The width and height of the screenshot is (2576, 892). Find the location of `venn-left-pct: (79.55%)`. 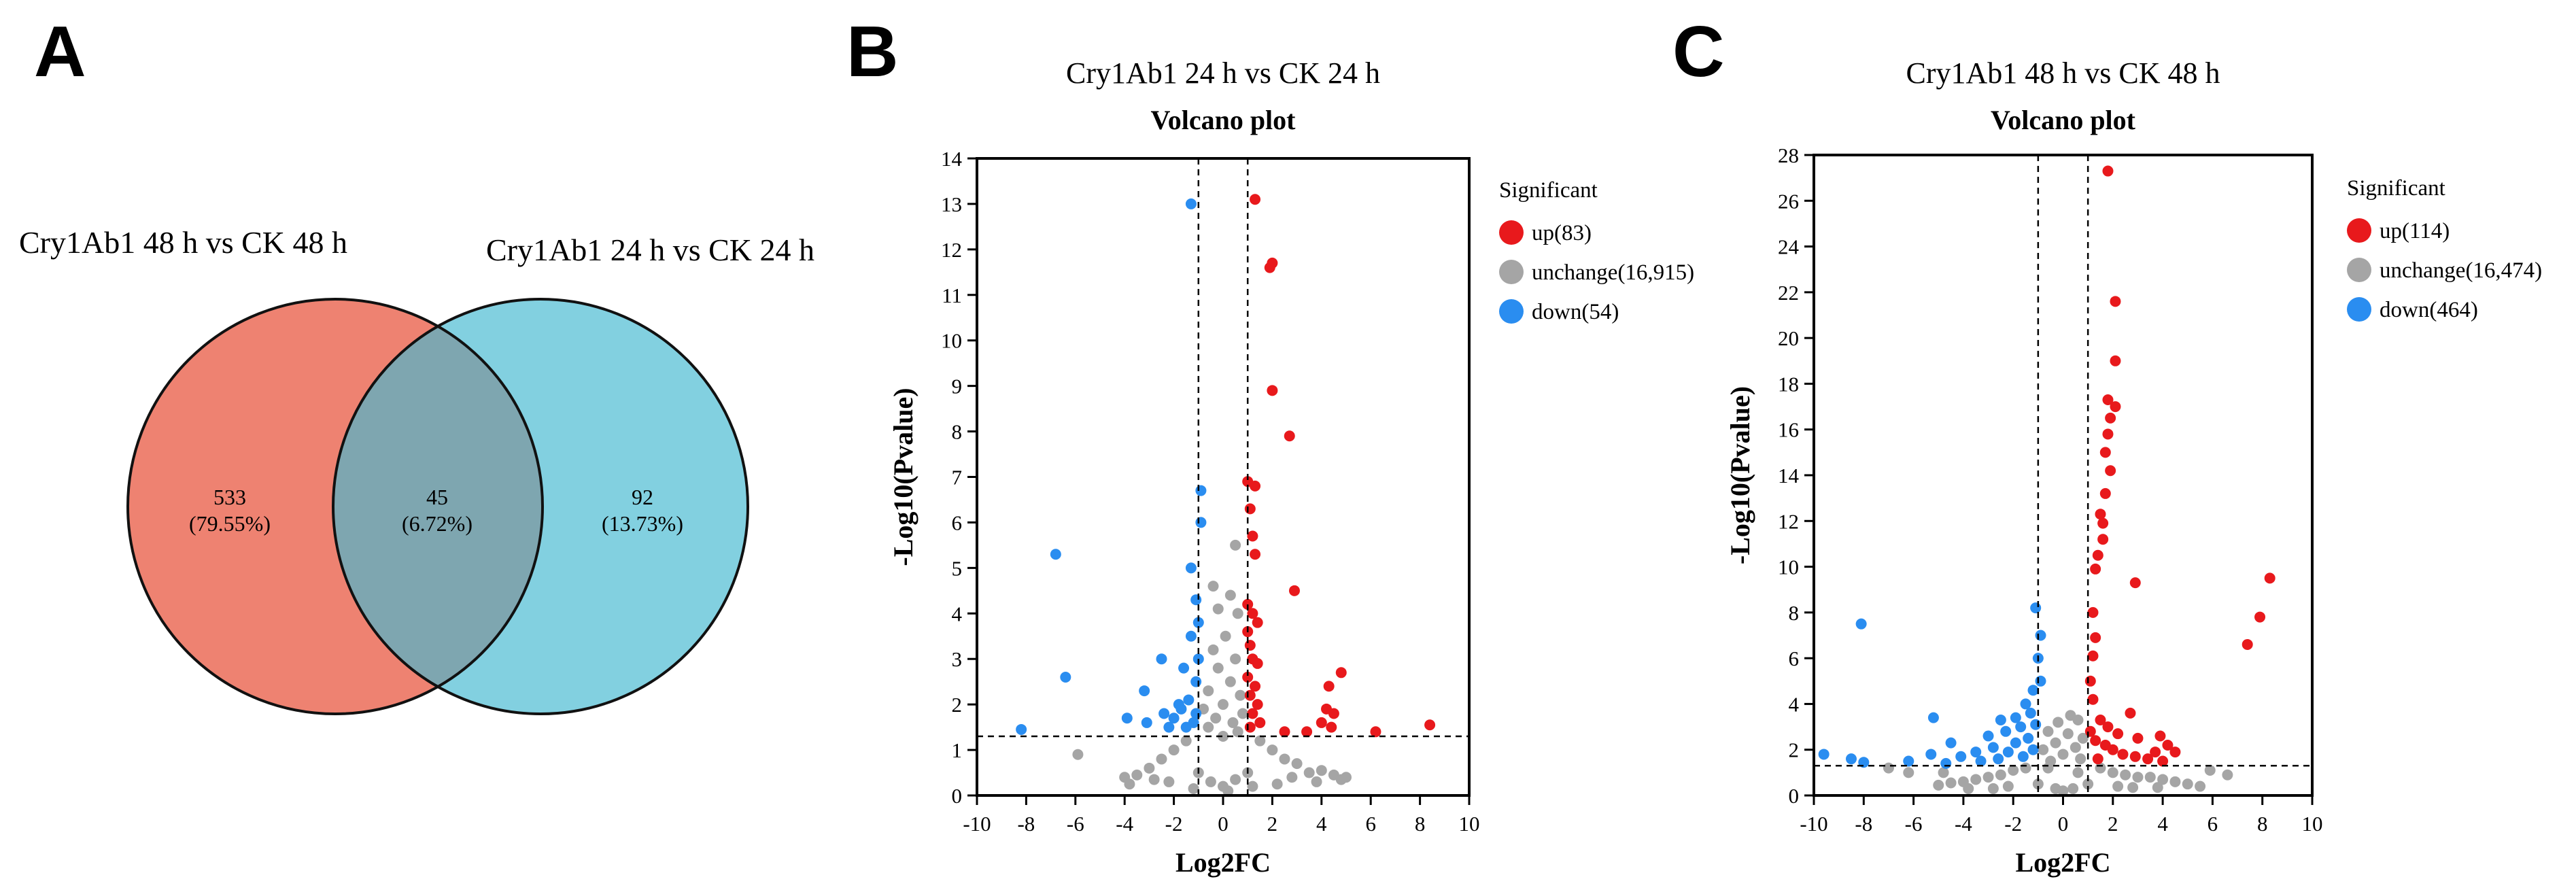

venn-left-pct: (79.55%) is located at coordinates (230, 524).